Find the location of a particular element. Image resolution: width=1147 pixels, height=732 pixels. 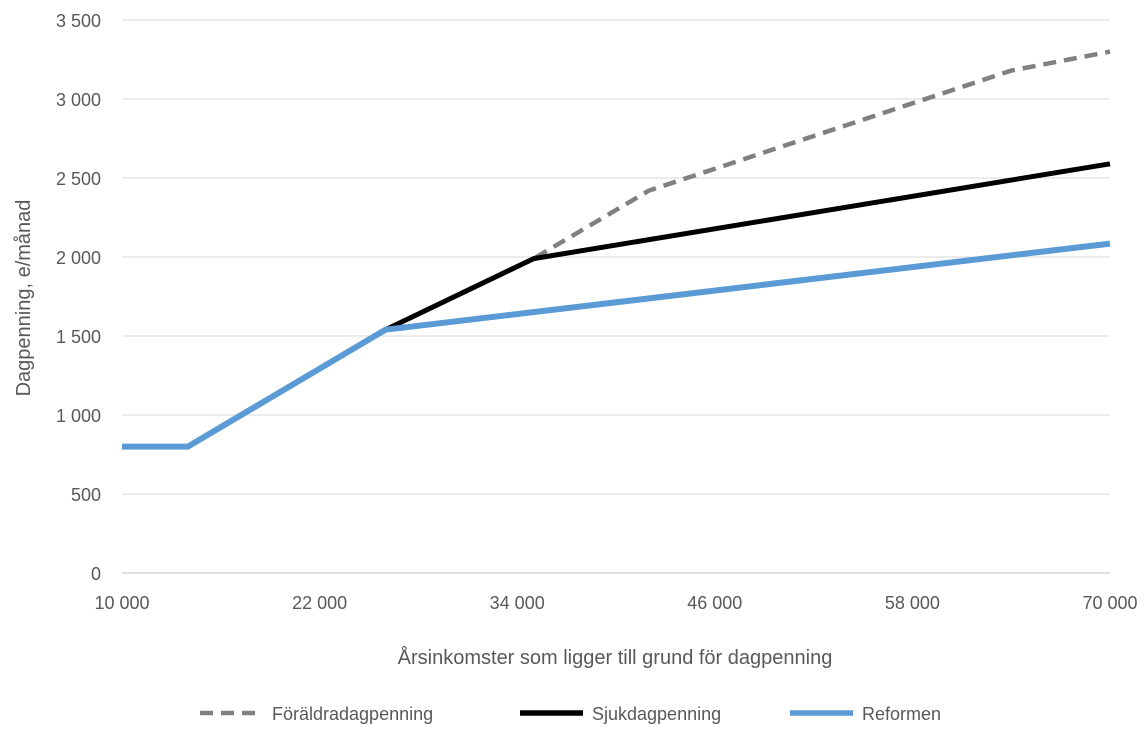

x-axis-tick-labels: 10 000 22 000 34 000 46 000 58 000 70 000 is located at coordinates (615, 603).